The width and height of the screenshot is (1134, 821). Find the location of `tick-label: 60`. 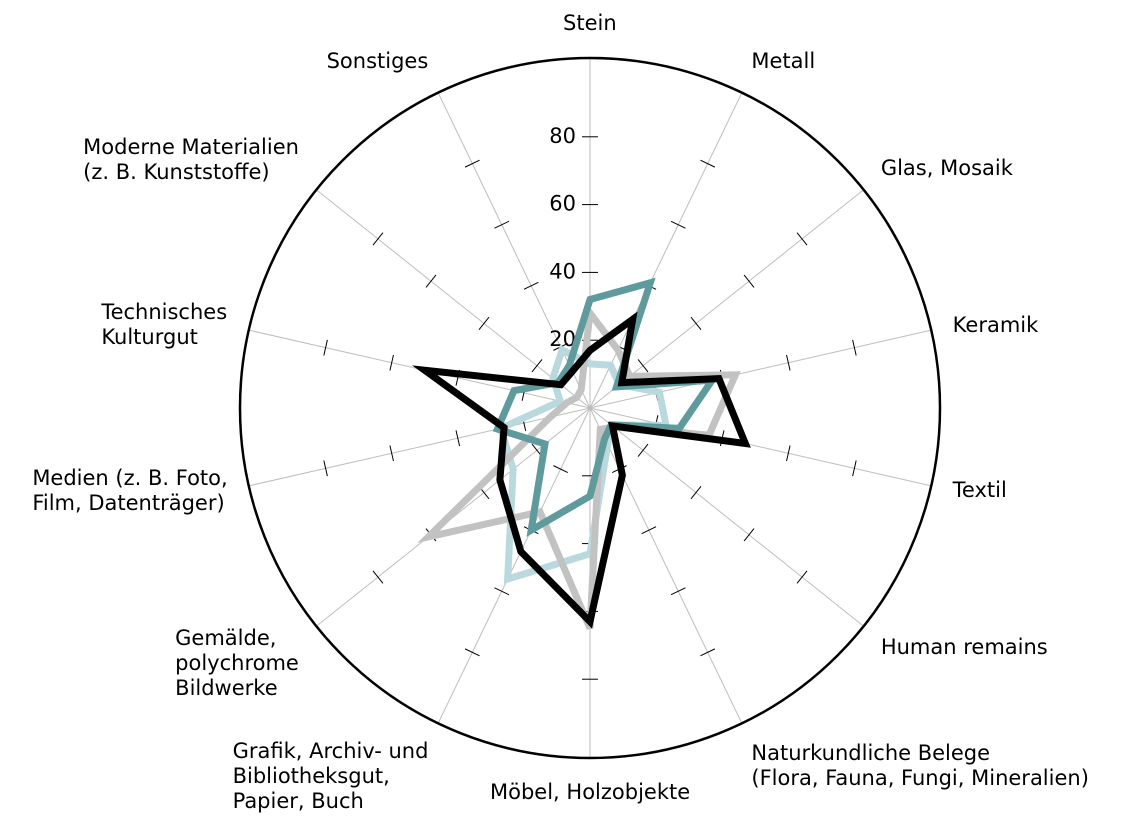

tick-label: 60 is located at coordinates (562, 204).